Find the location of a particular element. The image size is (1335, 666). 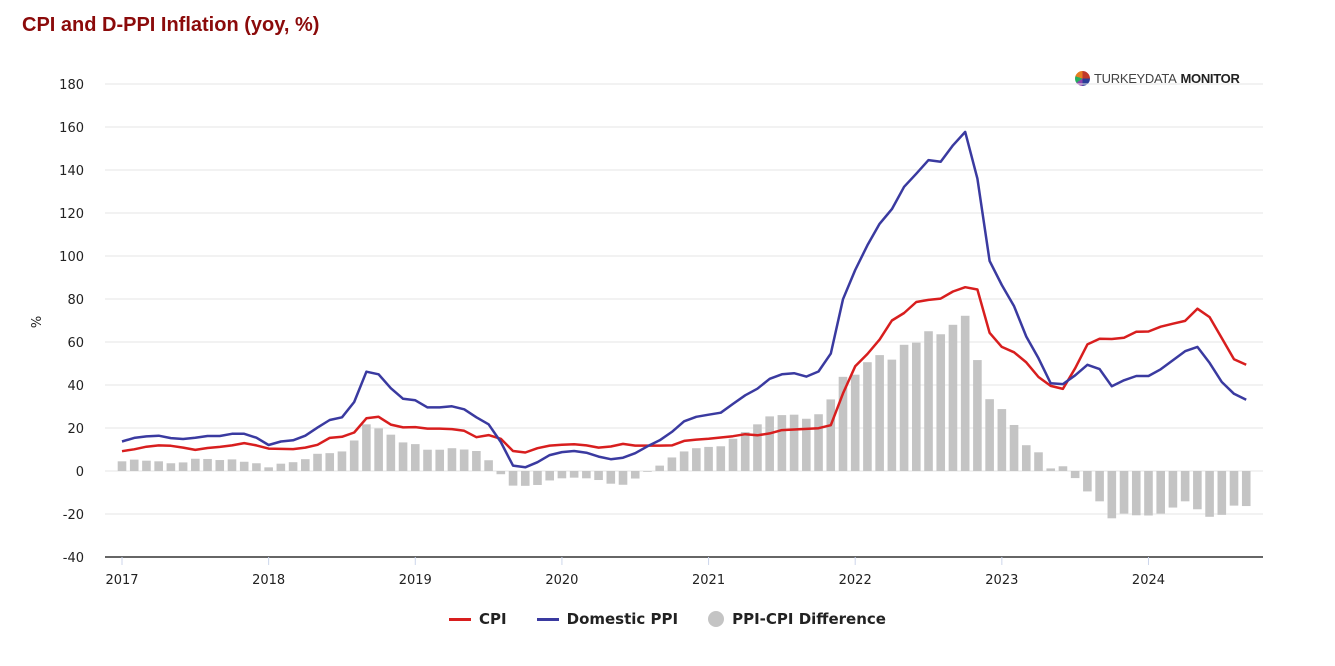

y-tick-label: 60 is located at coordinates (75, 343).